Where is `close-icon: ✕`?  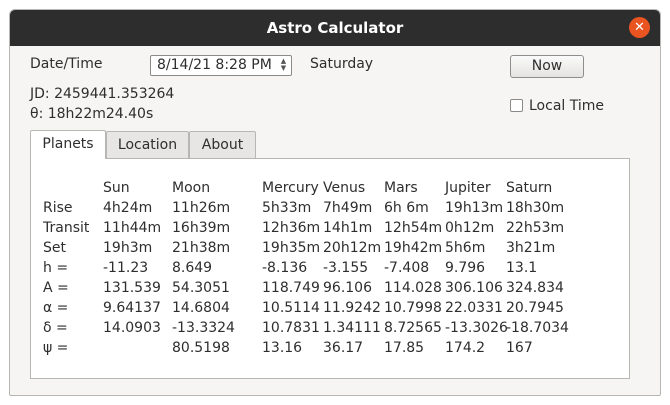 close-icon: ✕ is located at coordinates (639, 27).